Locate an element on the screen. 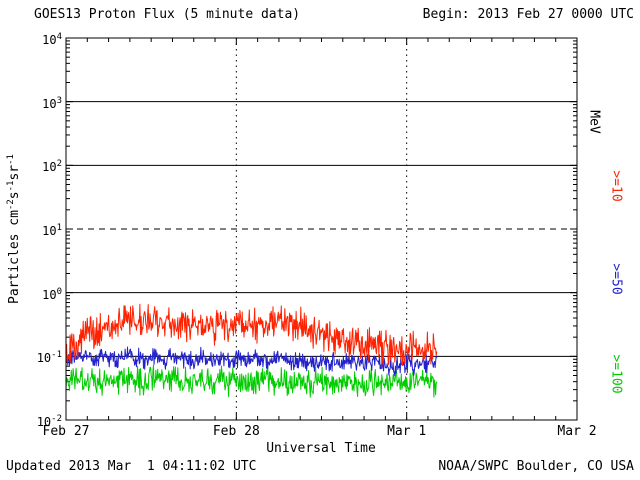 The width and height of the screenshot is (640, 480). y-tick-label: 10² is located at coordinates (52, 167).